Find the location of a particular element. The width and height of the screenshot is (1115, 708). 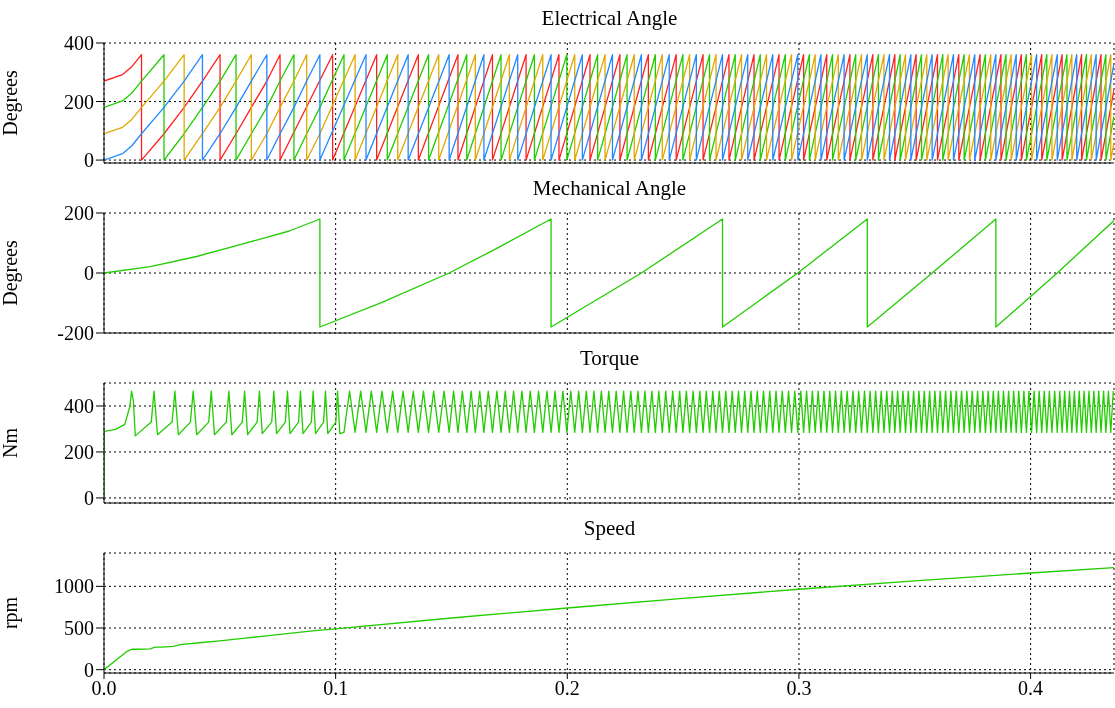

x-tick-label: 0.2 is located at coordinates (567, 688).